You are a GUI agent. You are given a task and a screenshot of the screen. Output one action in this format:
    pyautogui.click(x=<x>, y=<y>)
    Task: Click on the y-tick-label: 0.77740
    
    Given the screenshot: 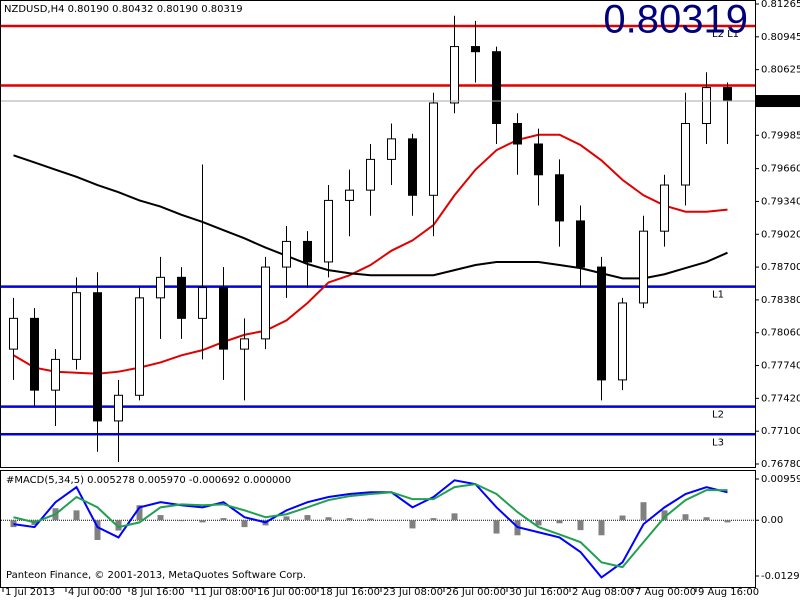 What is the action you would take?
    pyautogui.click(x=780, y=366)
    